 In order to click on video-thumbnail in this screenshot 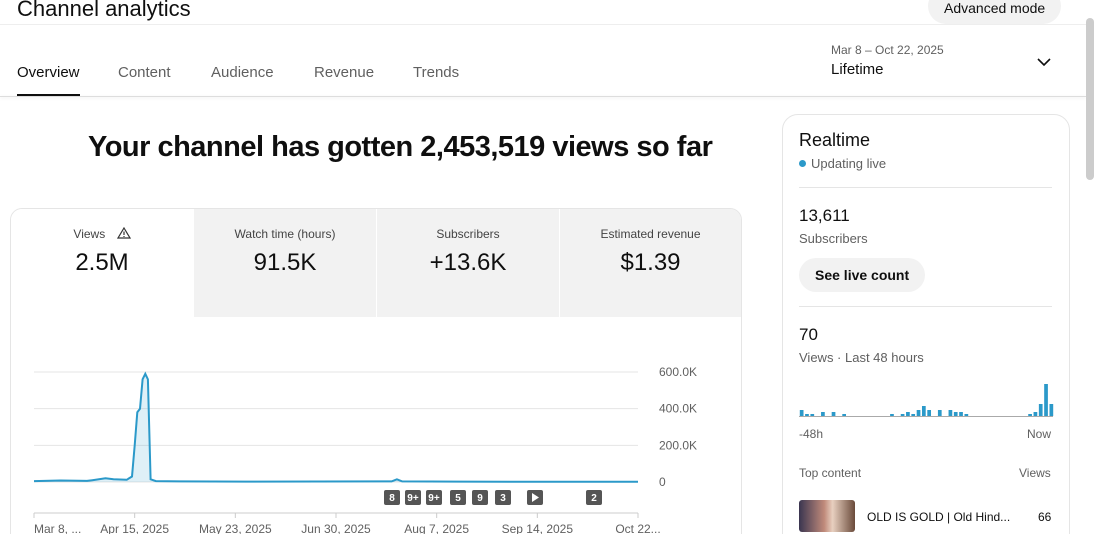, I will do `click(827, 516)`.